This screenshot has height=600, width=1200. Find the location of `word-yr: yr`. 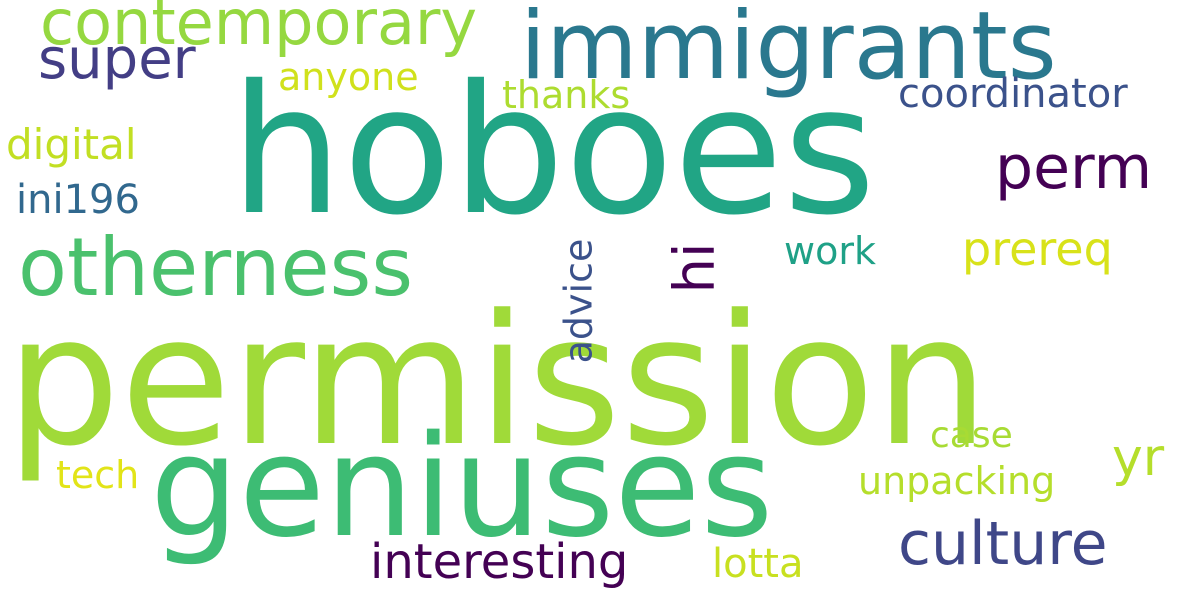

word-yr: yr is located at coordinates (1138, 458).